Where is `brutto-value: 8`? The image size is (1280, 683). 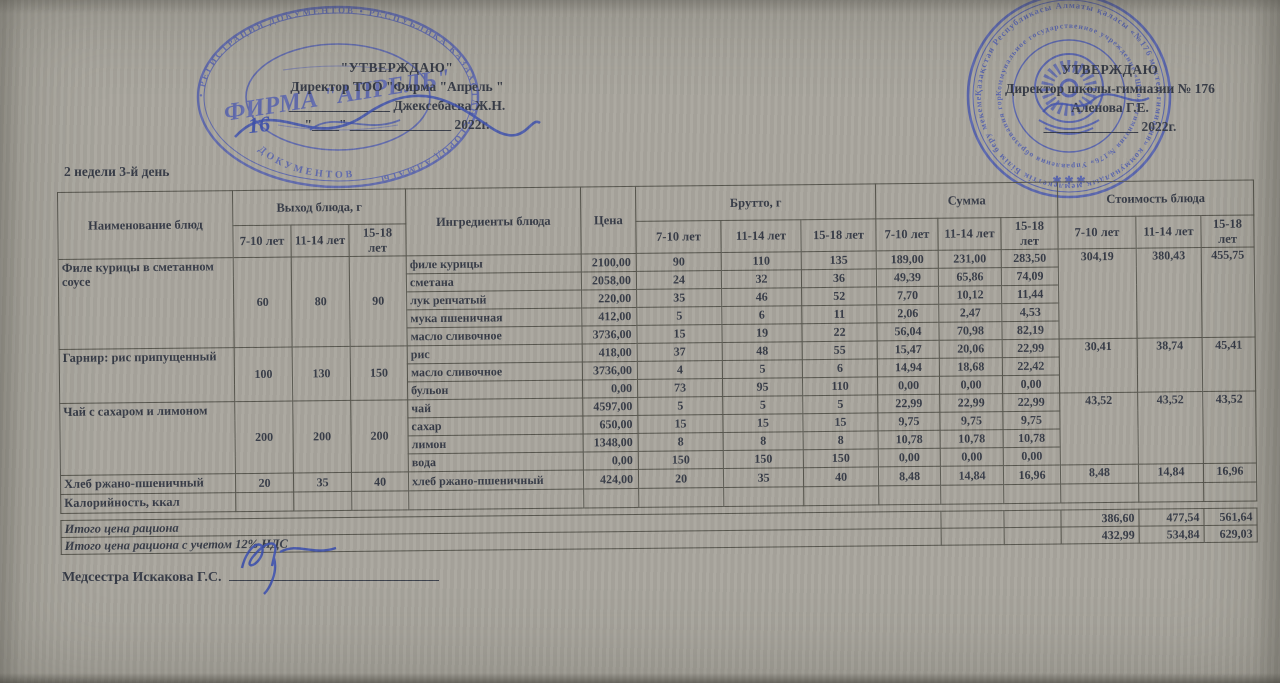 brutto-value: 8 is located at coordinates (841, 440).